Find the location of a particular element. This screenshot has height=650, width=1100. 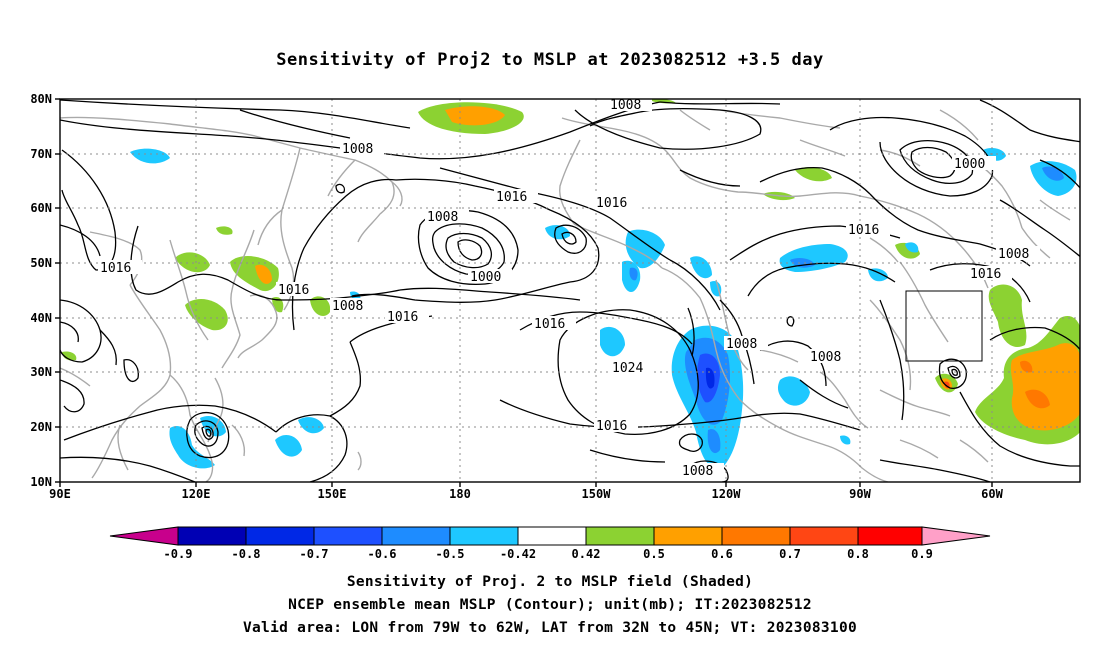

longitude-labels: 90E 120E 150E 180 150W 120W 90W 60W is located at coordinates (526, 494).